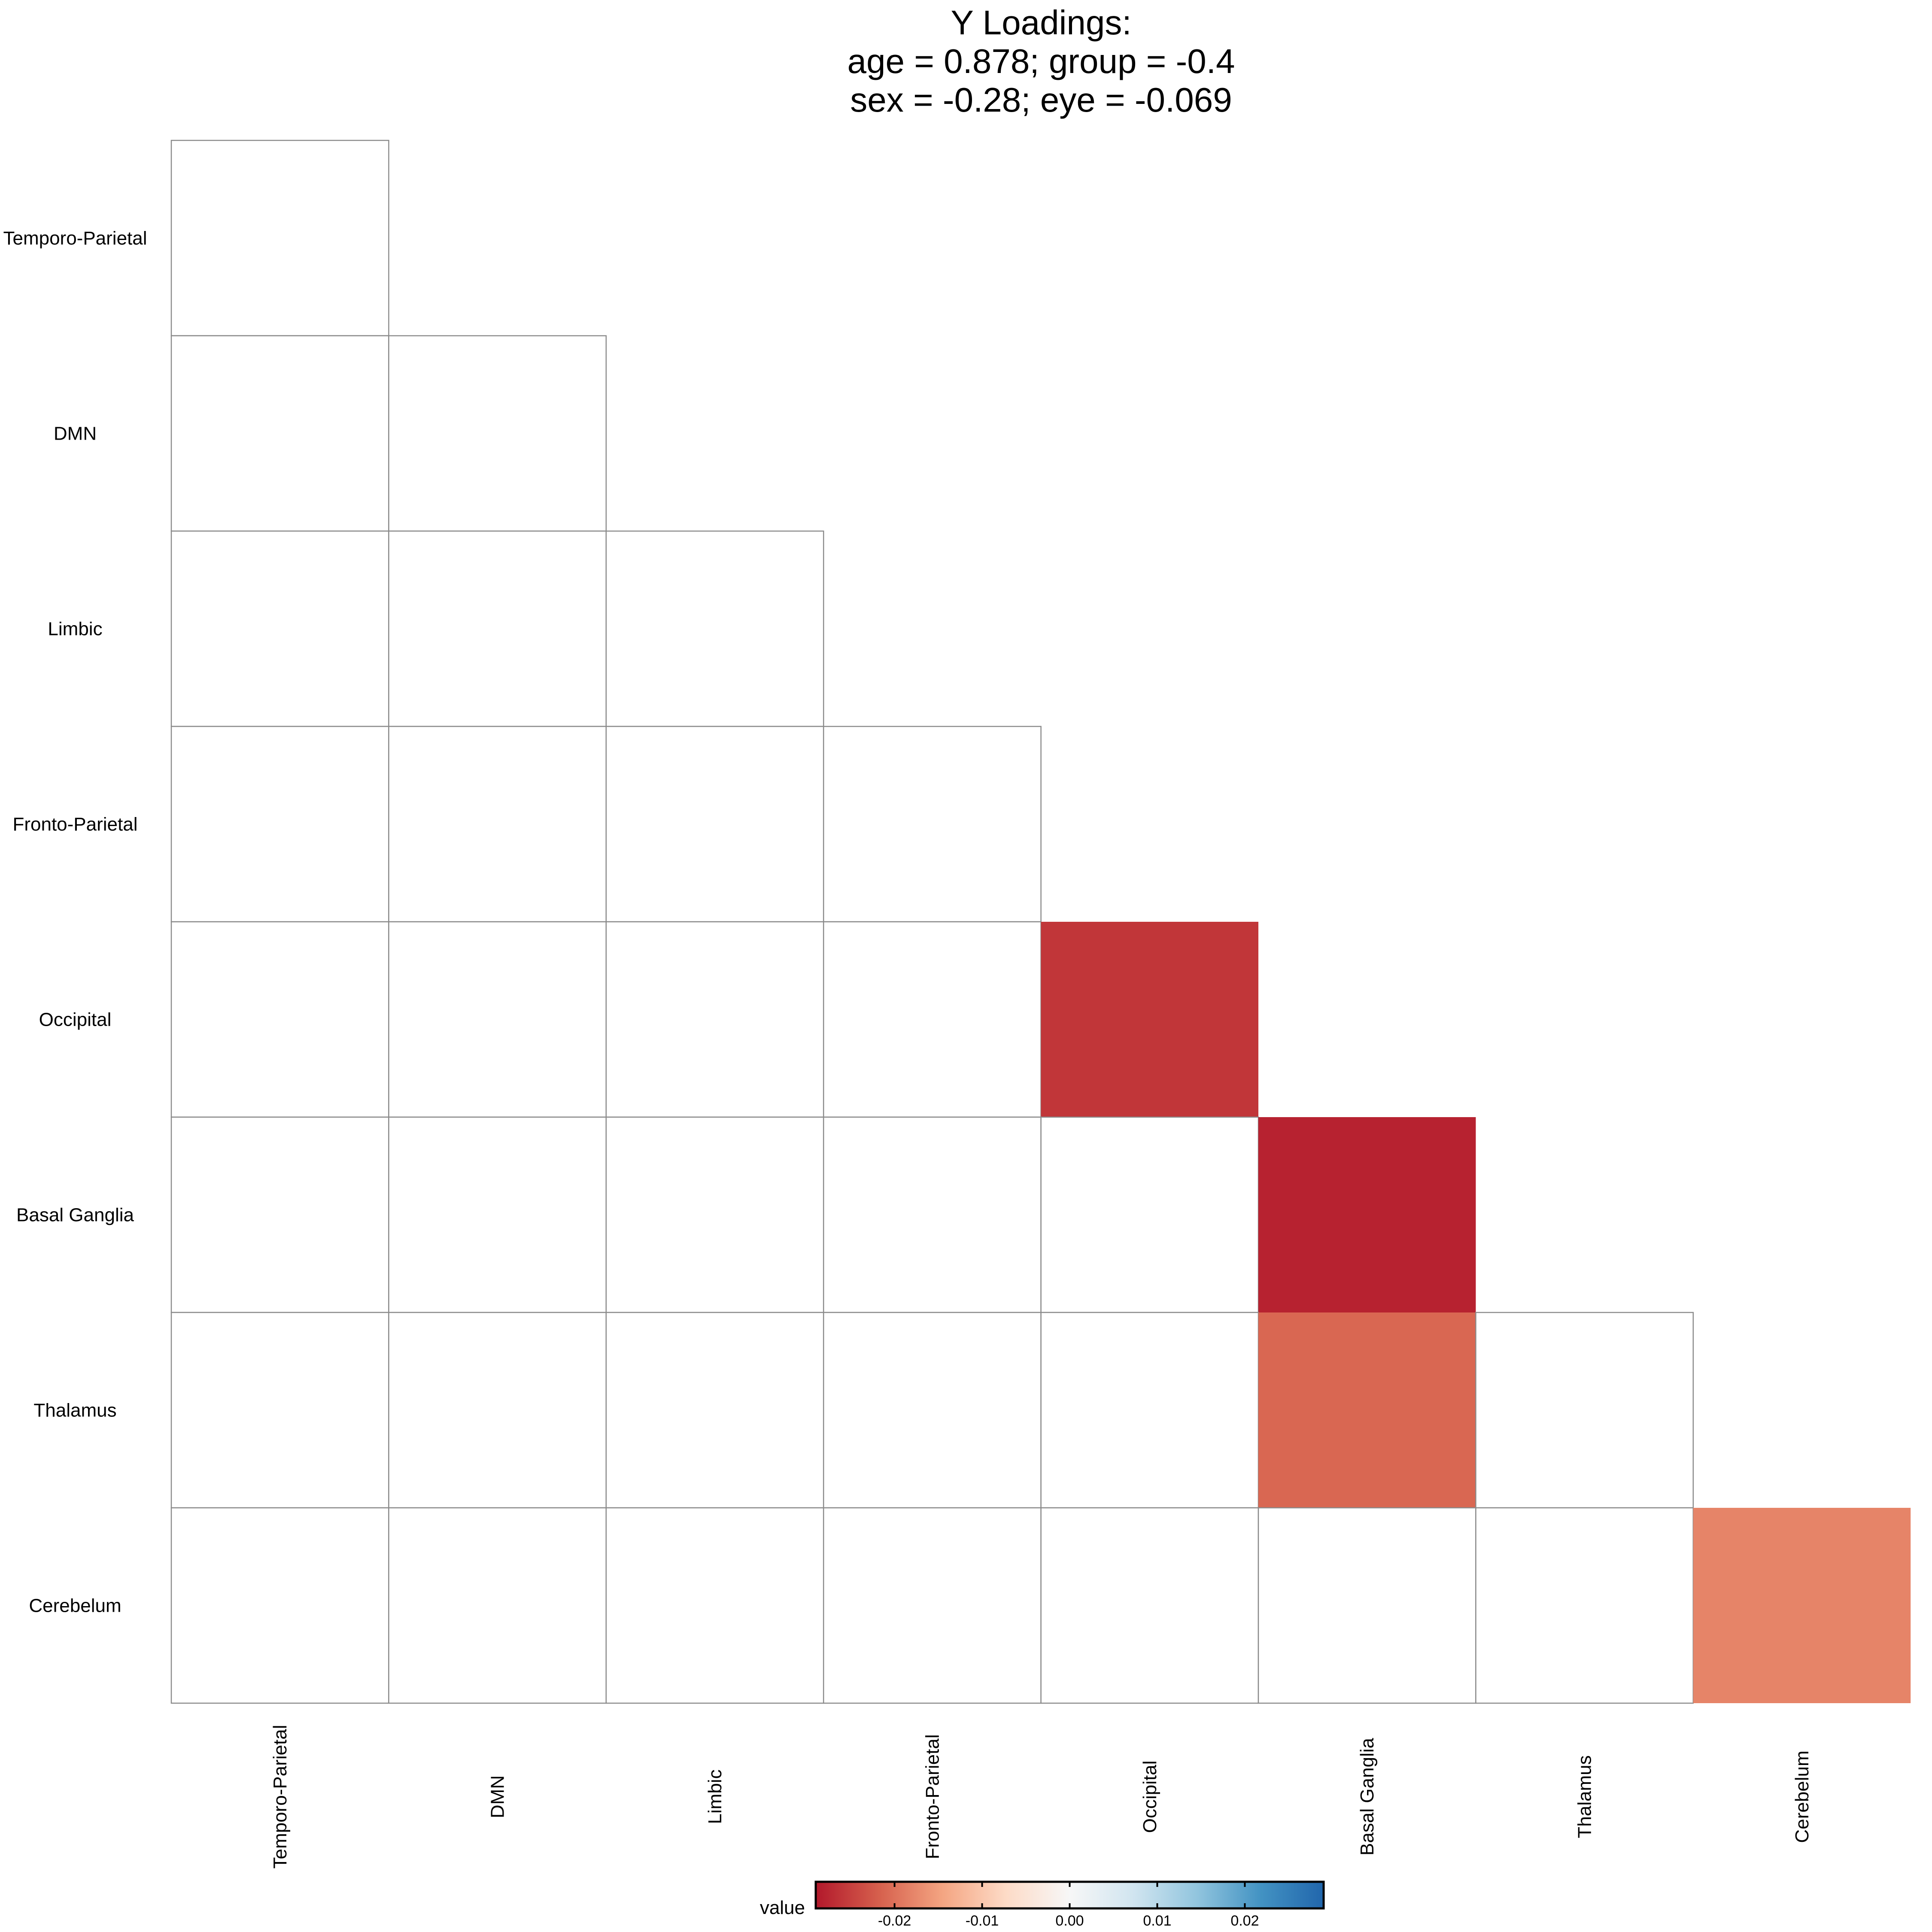  What do you see at coordinates (74, 824) in the screenshot?
I see `row-label-3: Fronto-Parietal` at bounding box center [74, 824].